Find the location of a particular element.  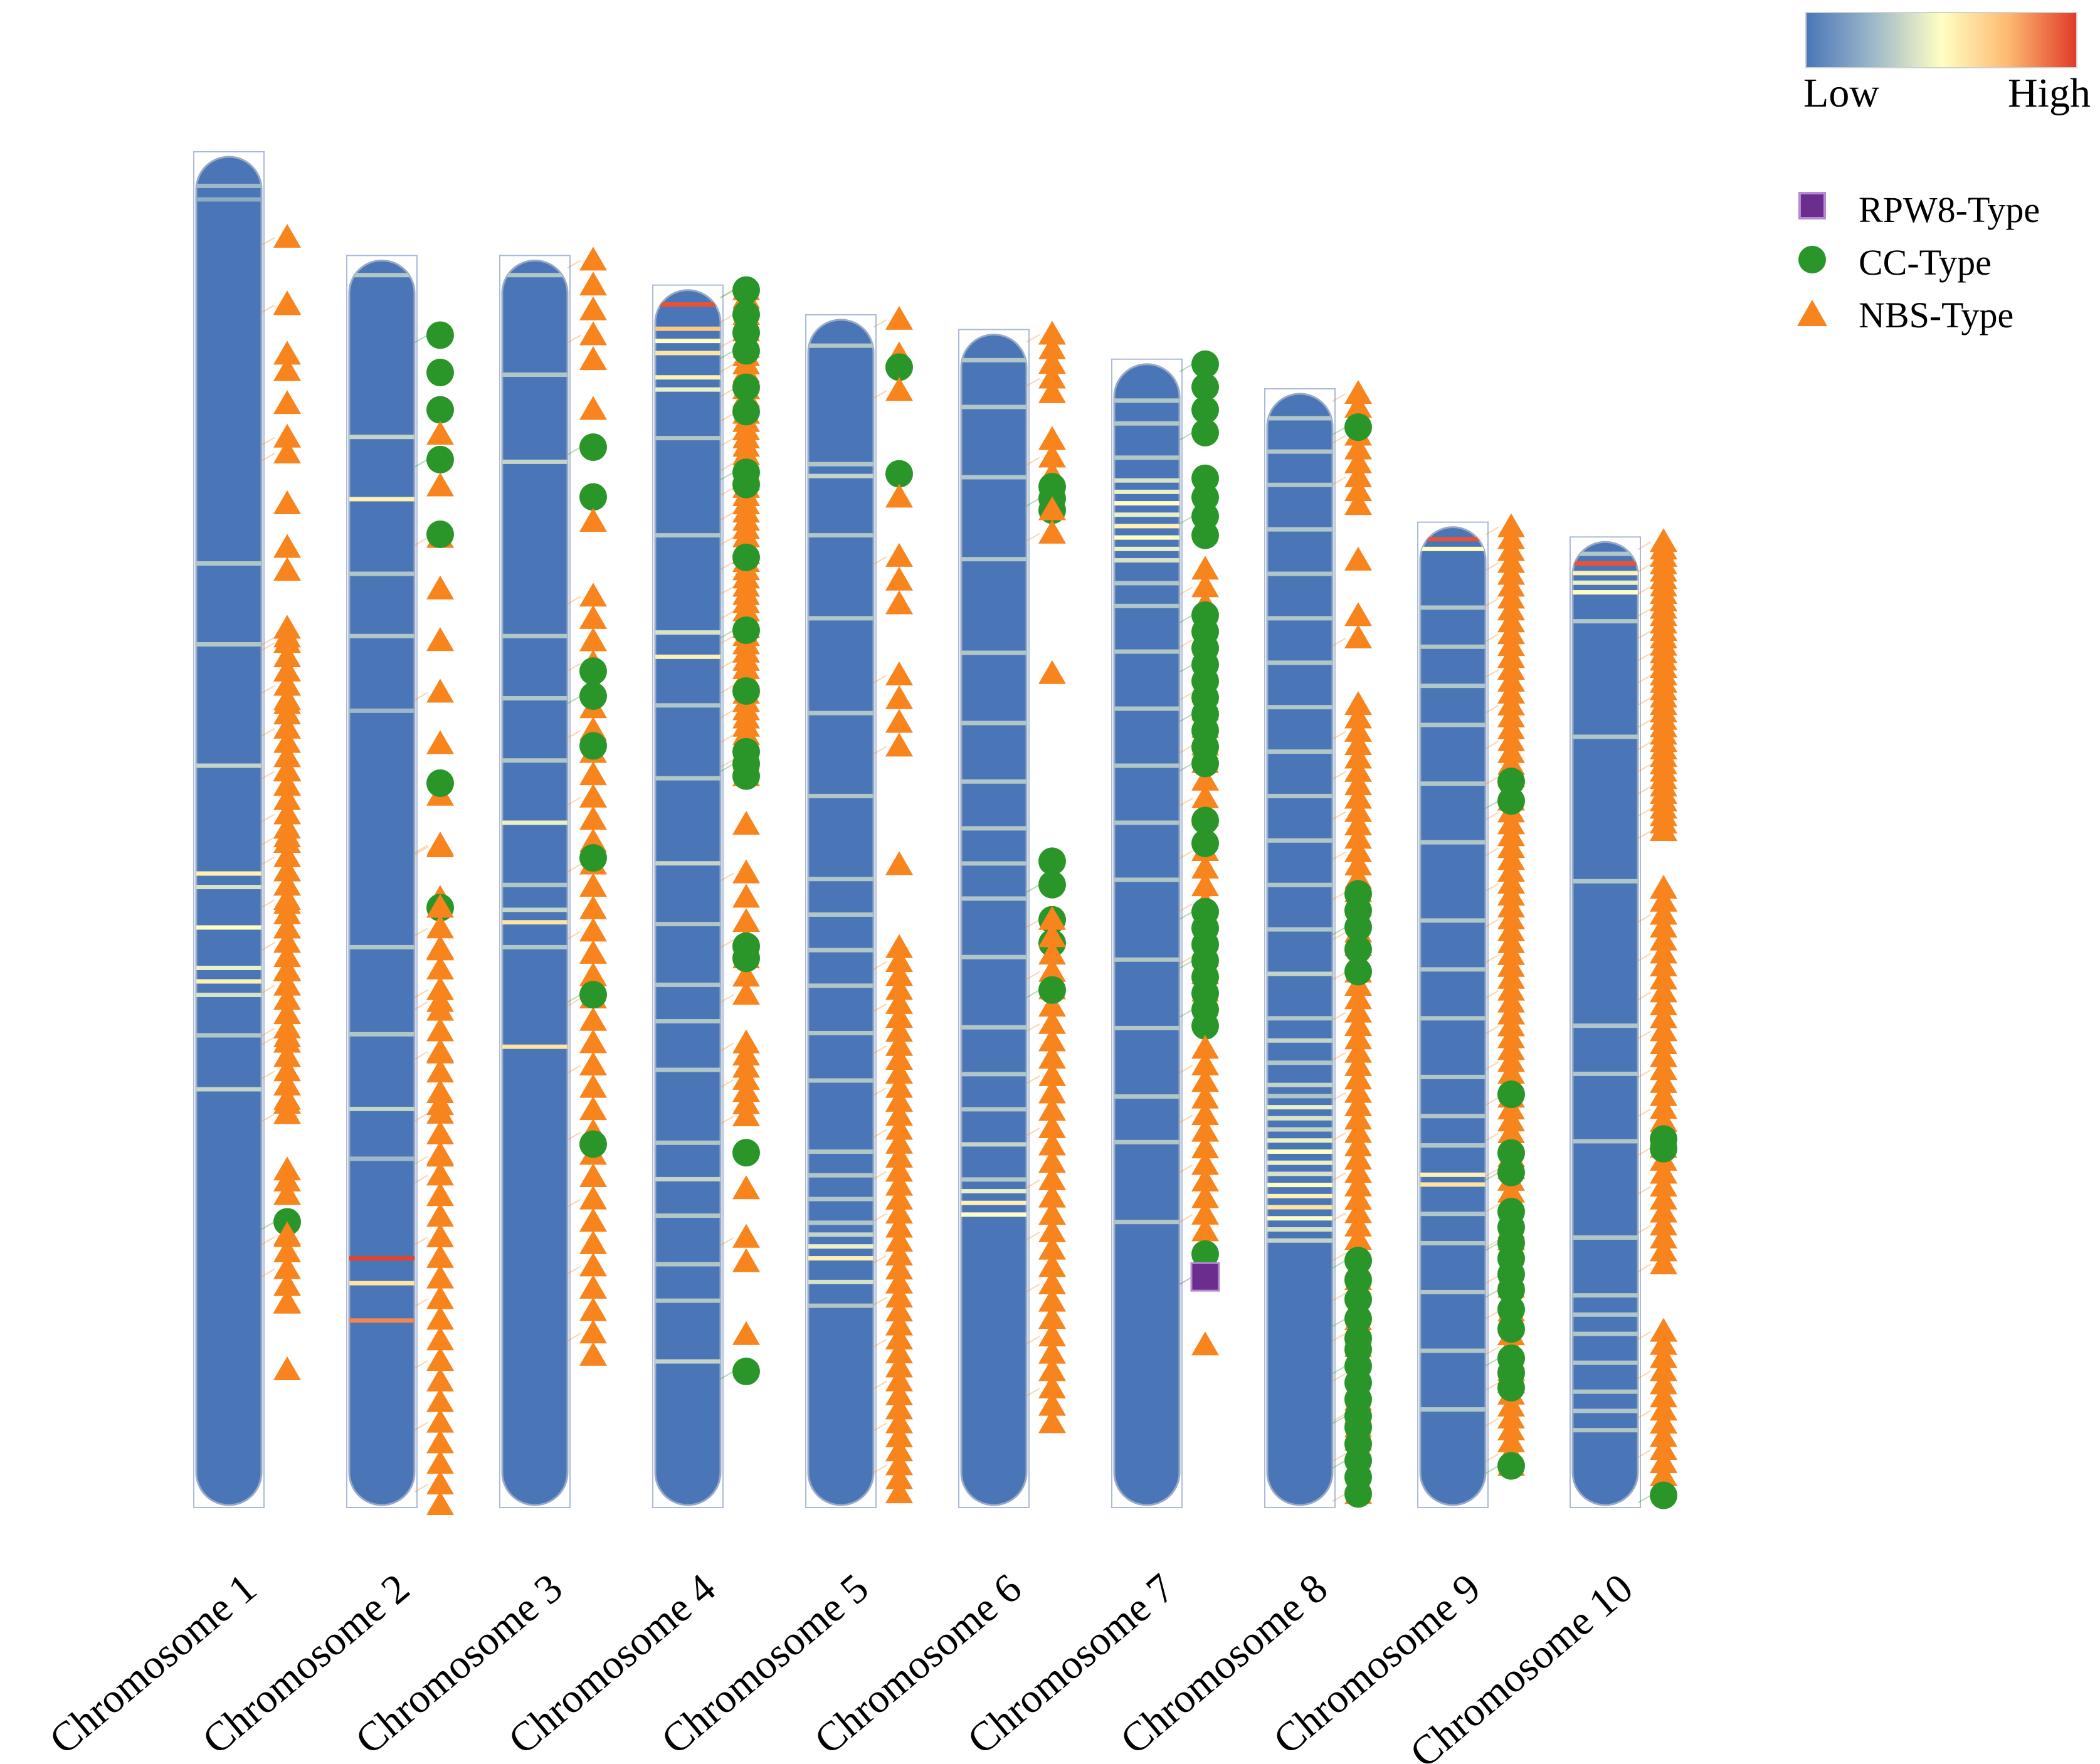

legend-cc-label: CC-Type is located at coordinates (1926, 262).